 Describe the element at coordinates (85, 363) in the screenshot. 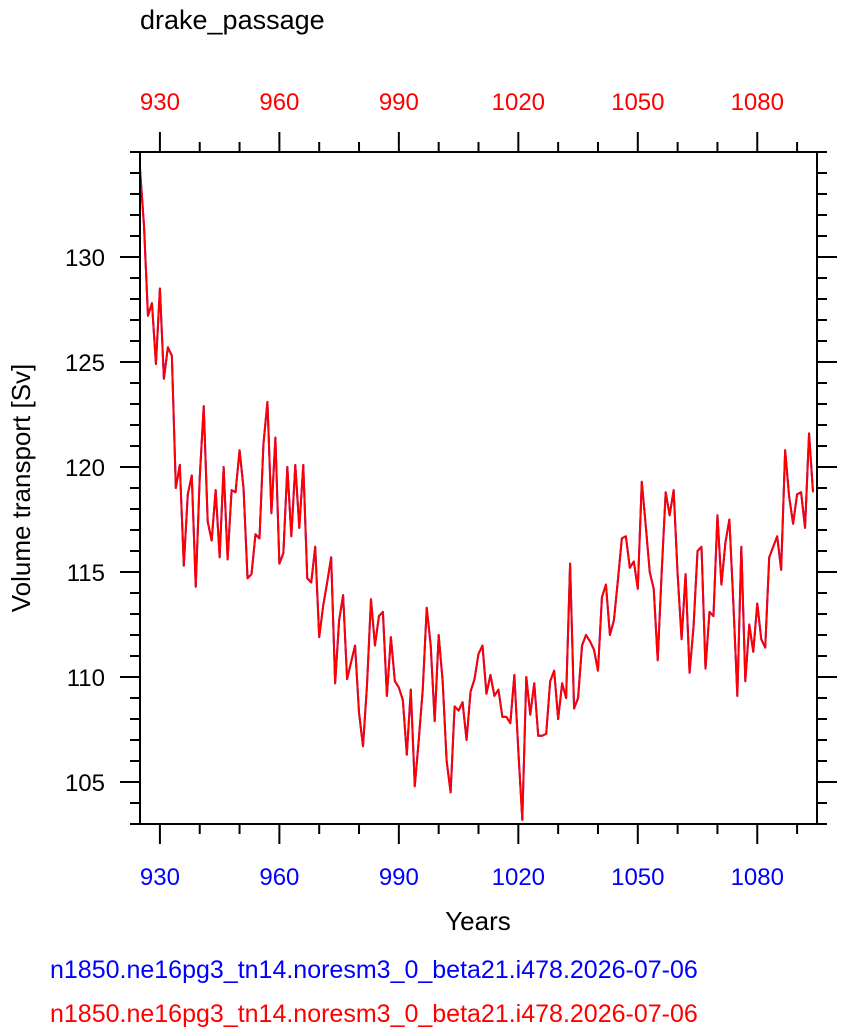

I see `y-tick-label: 125` at that location.